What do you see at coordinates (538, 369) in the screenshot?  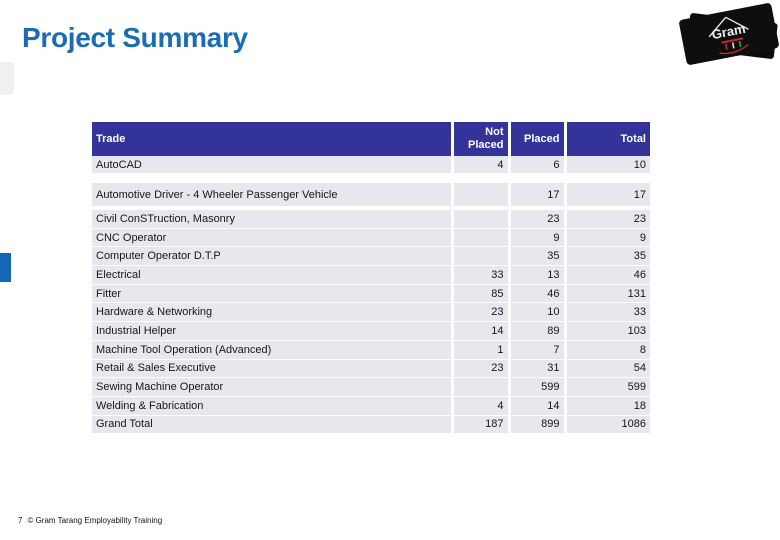 I see `placed-cell: 31` at bounding box center [538, 369].